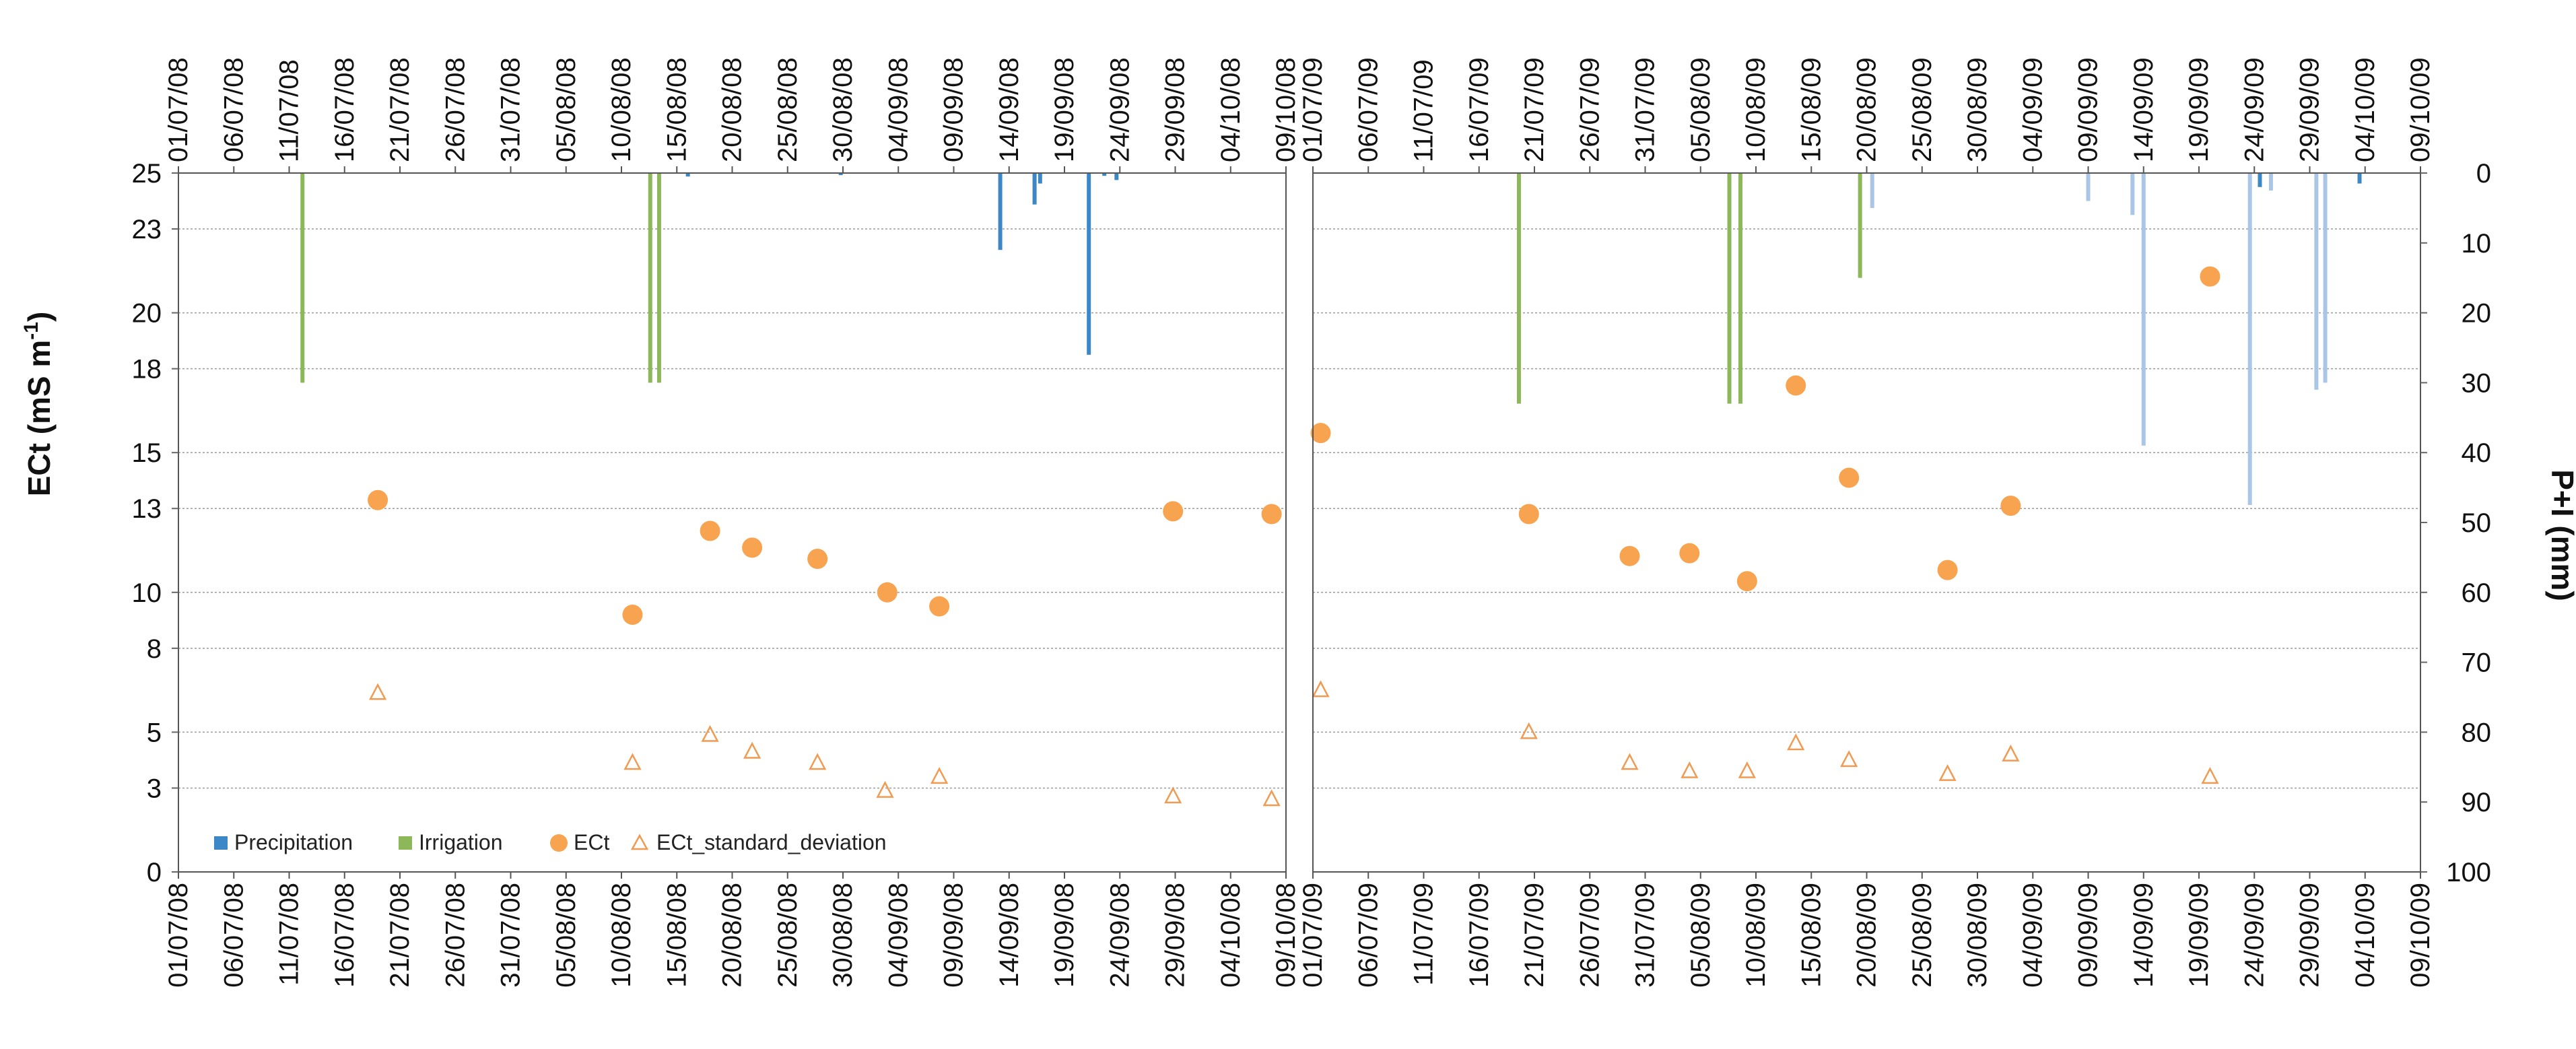  What do you see at coordinates (898, 110) in the screenshot?
I see `x-tick-label-top-2008: 04/09/08` at bounding box center [898, 110].